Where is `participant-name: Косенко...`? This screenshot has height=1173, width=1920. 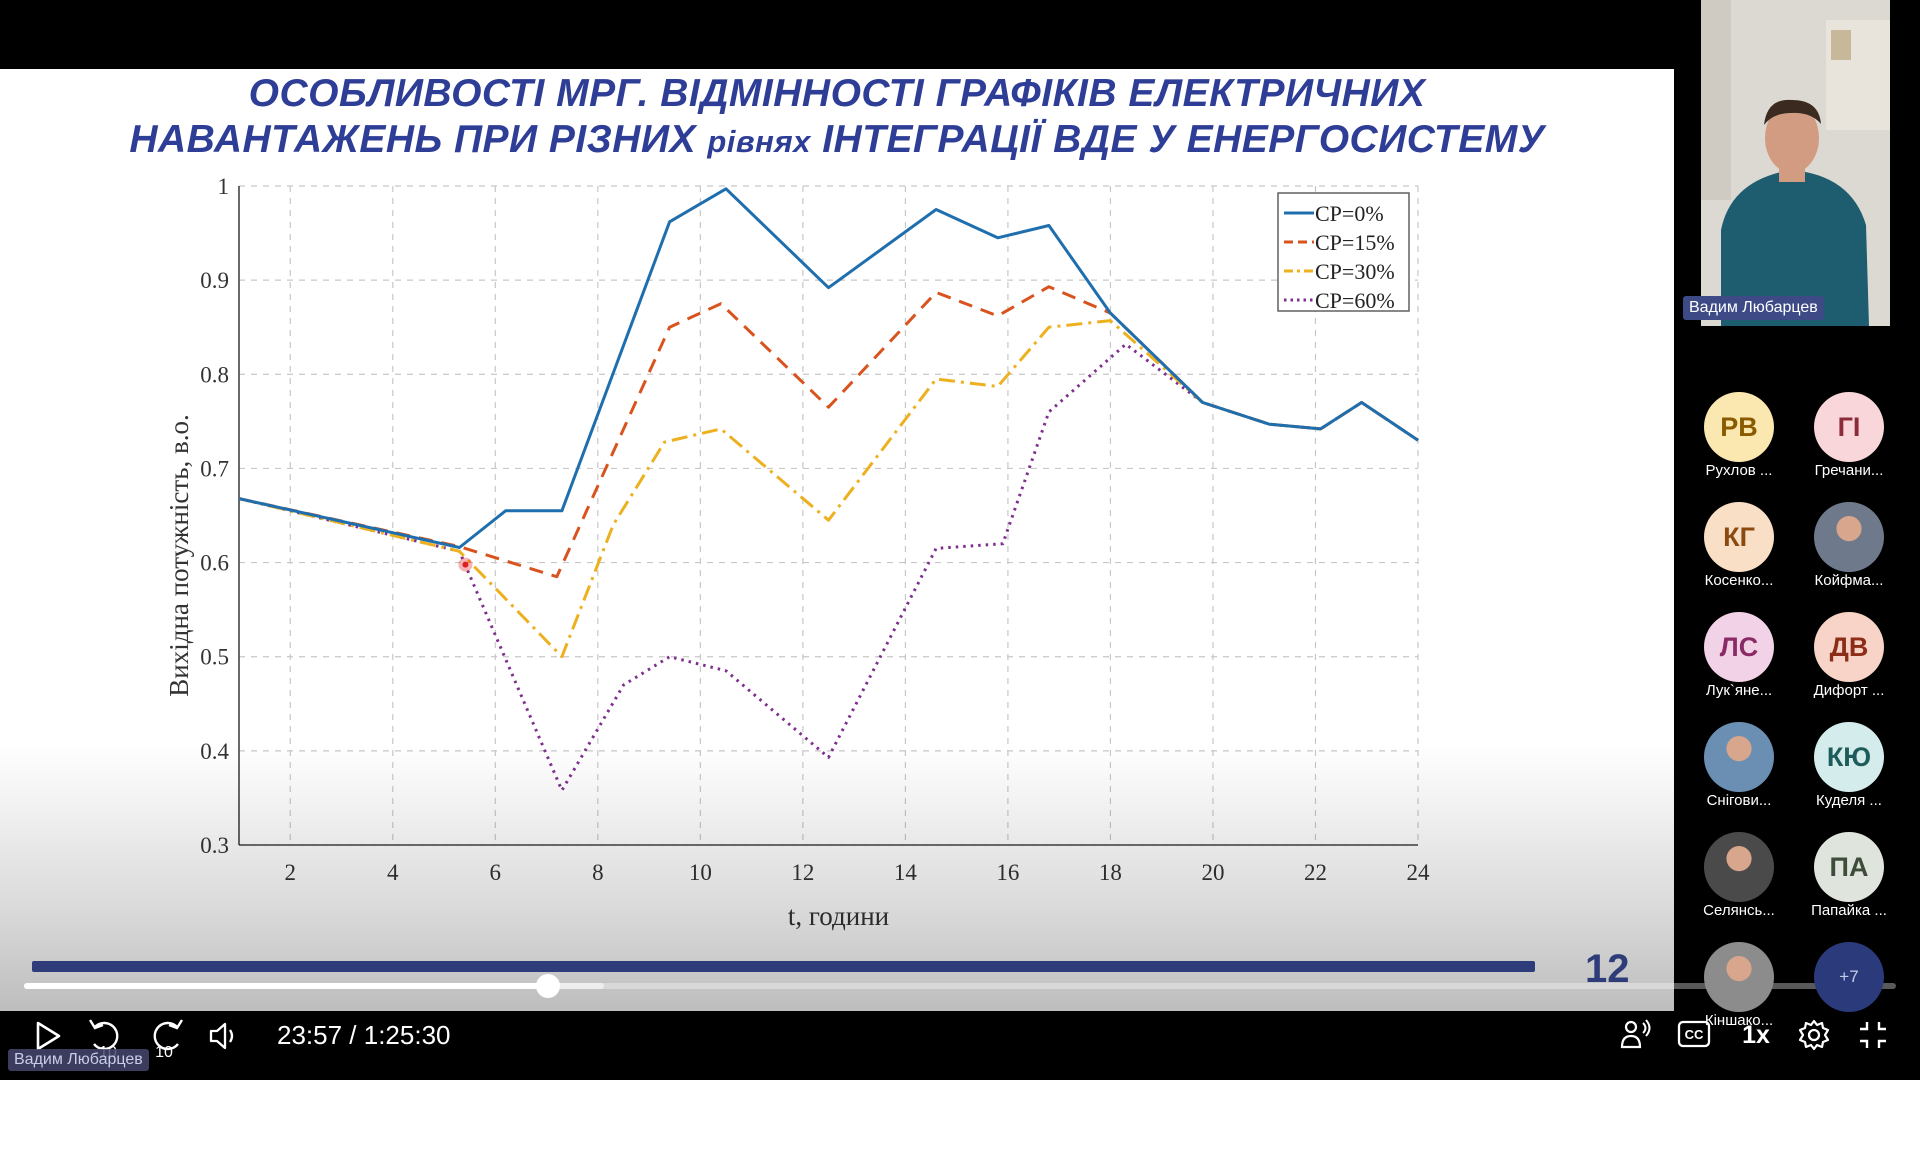
participant-name: Косенко... is located at coordinates (1739, 580).